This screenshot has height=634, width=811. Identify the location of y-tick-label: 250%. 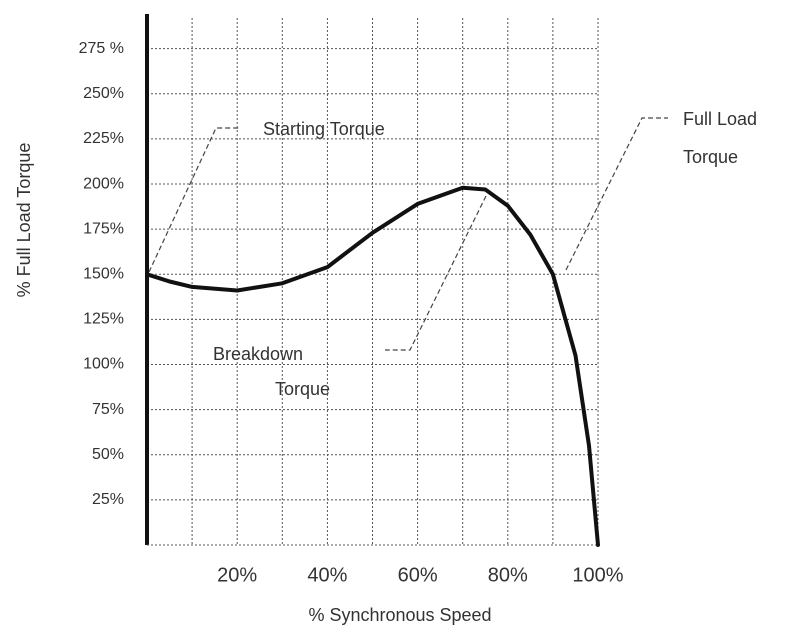
(103, 93).